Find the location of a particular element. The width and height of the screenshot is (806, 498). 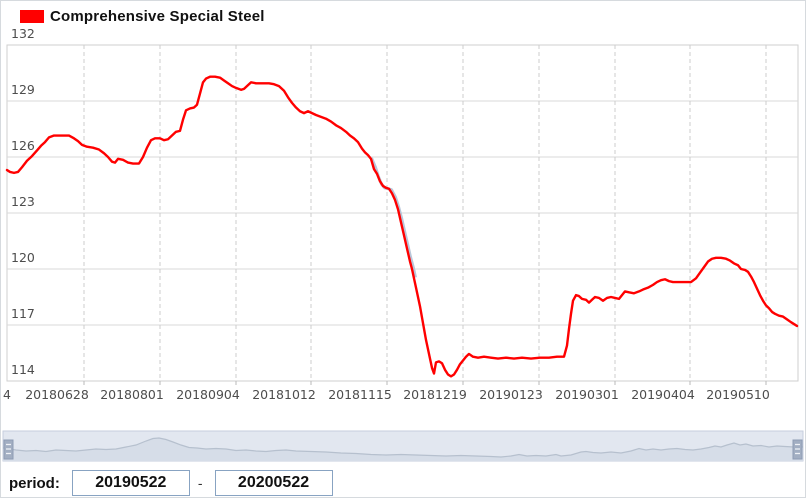

period-row: period: - is located at coordinates (403, 482).